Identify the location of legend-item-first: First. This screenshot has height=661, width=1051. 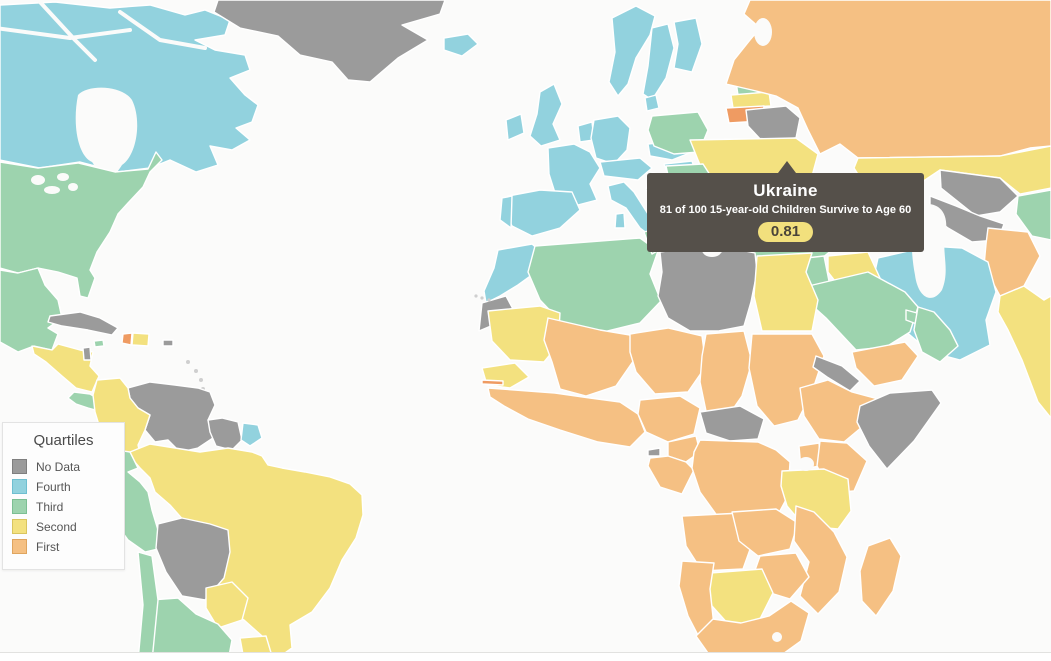
(68, 546).